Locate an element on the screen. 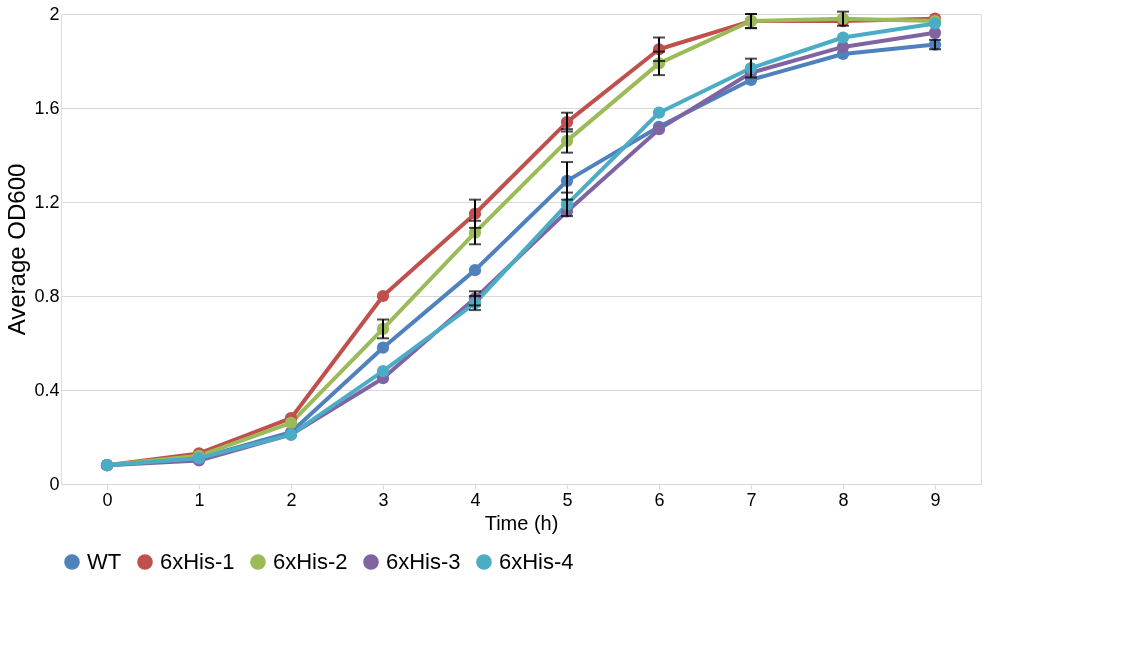 The image size is (1143, 649). legend-label: 6xHis-4 is located at coordinates (536, 561).